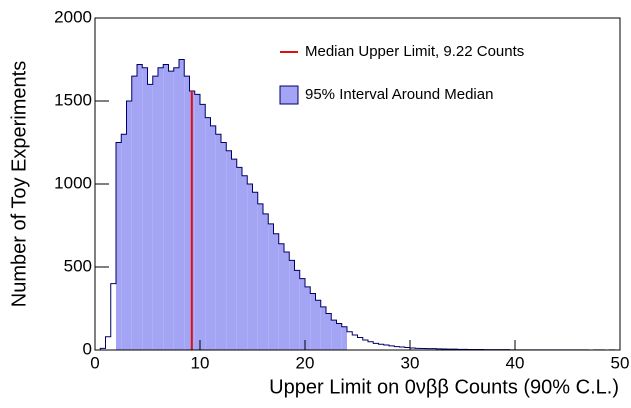 This screenshot has width=631, height=408. What do you see at coordinates (289, 95) in the screenshot?
I see `legend-interval-swatch` at bounding box center [289, 95].